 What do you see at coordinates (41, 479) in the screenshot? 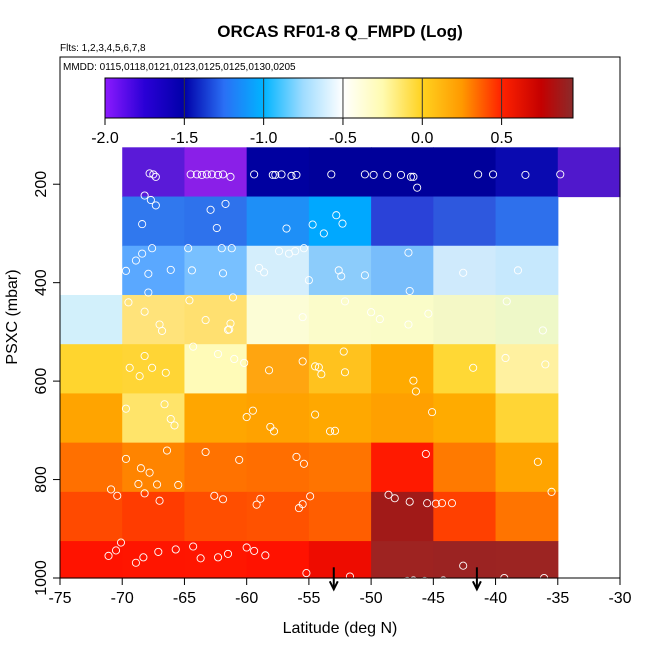
I see `y-tick-label: 800` at bounding box center [41, 479].